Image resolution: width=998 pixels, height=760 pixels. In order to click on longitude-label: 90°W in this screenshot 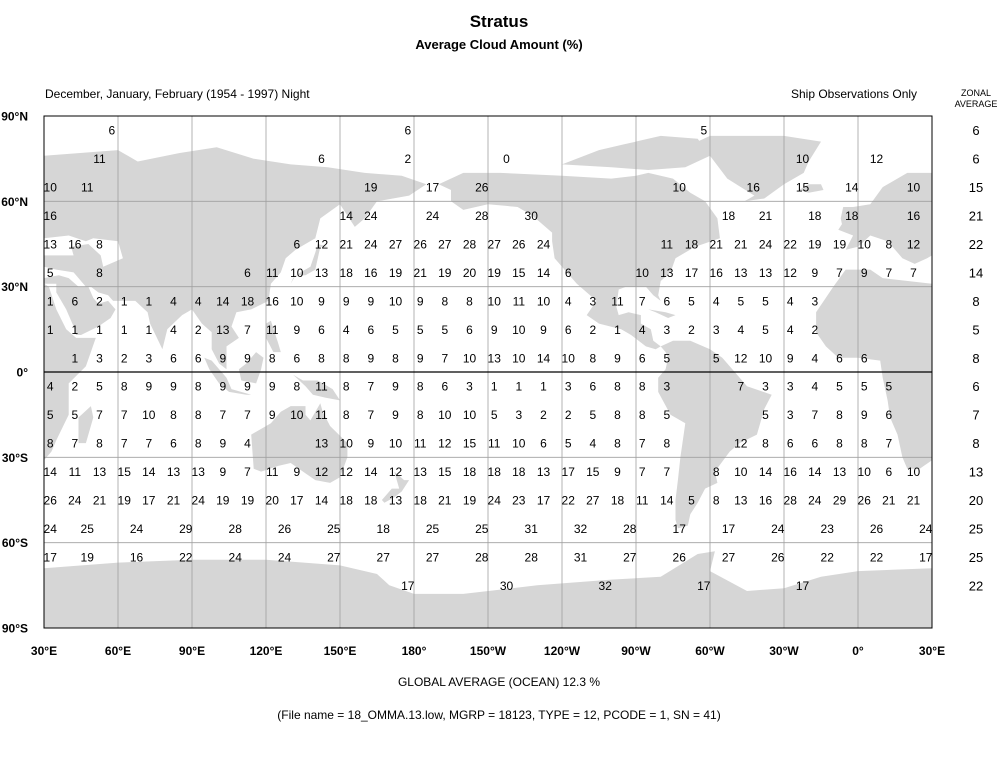, I will do `click(636, 651)`.